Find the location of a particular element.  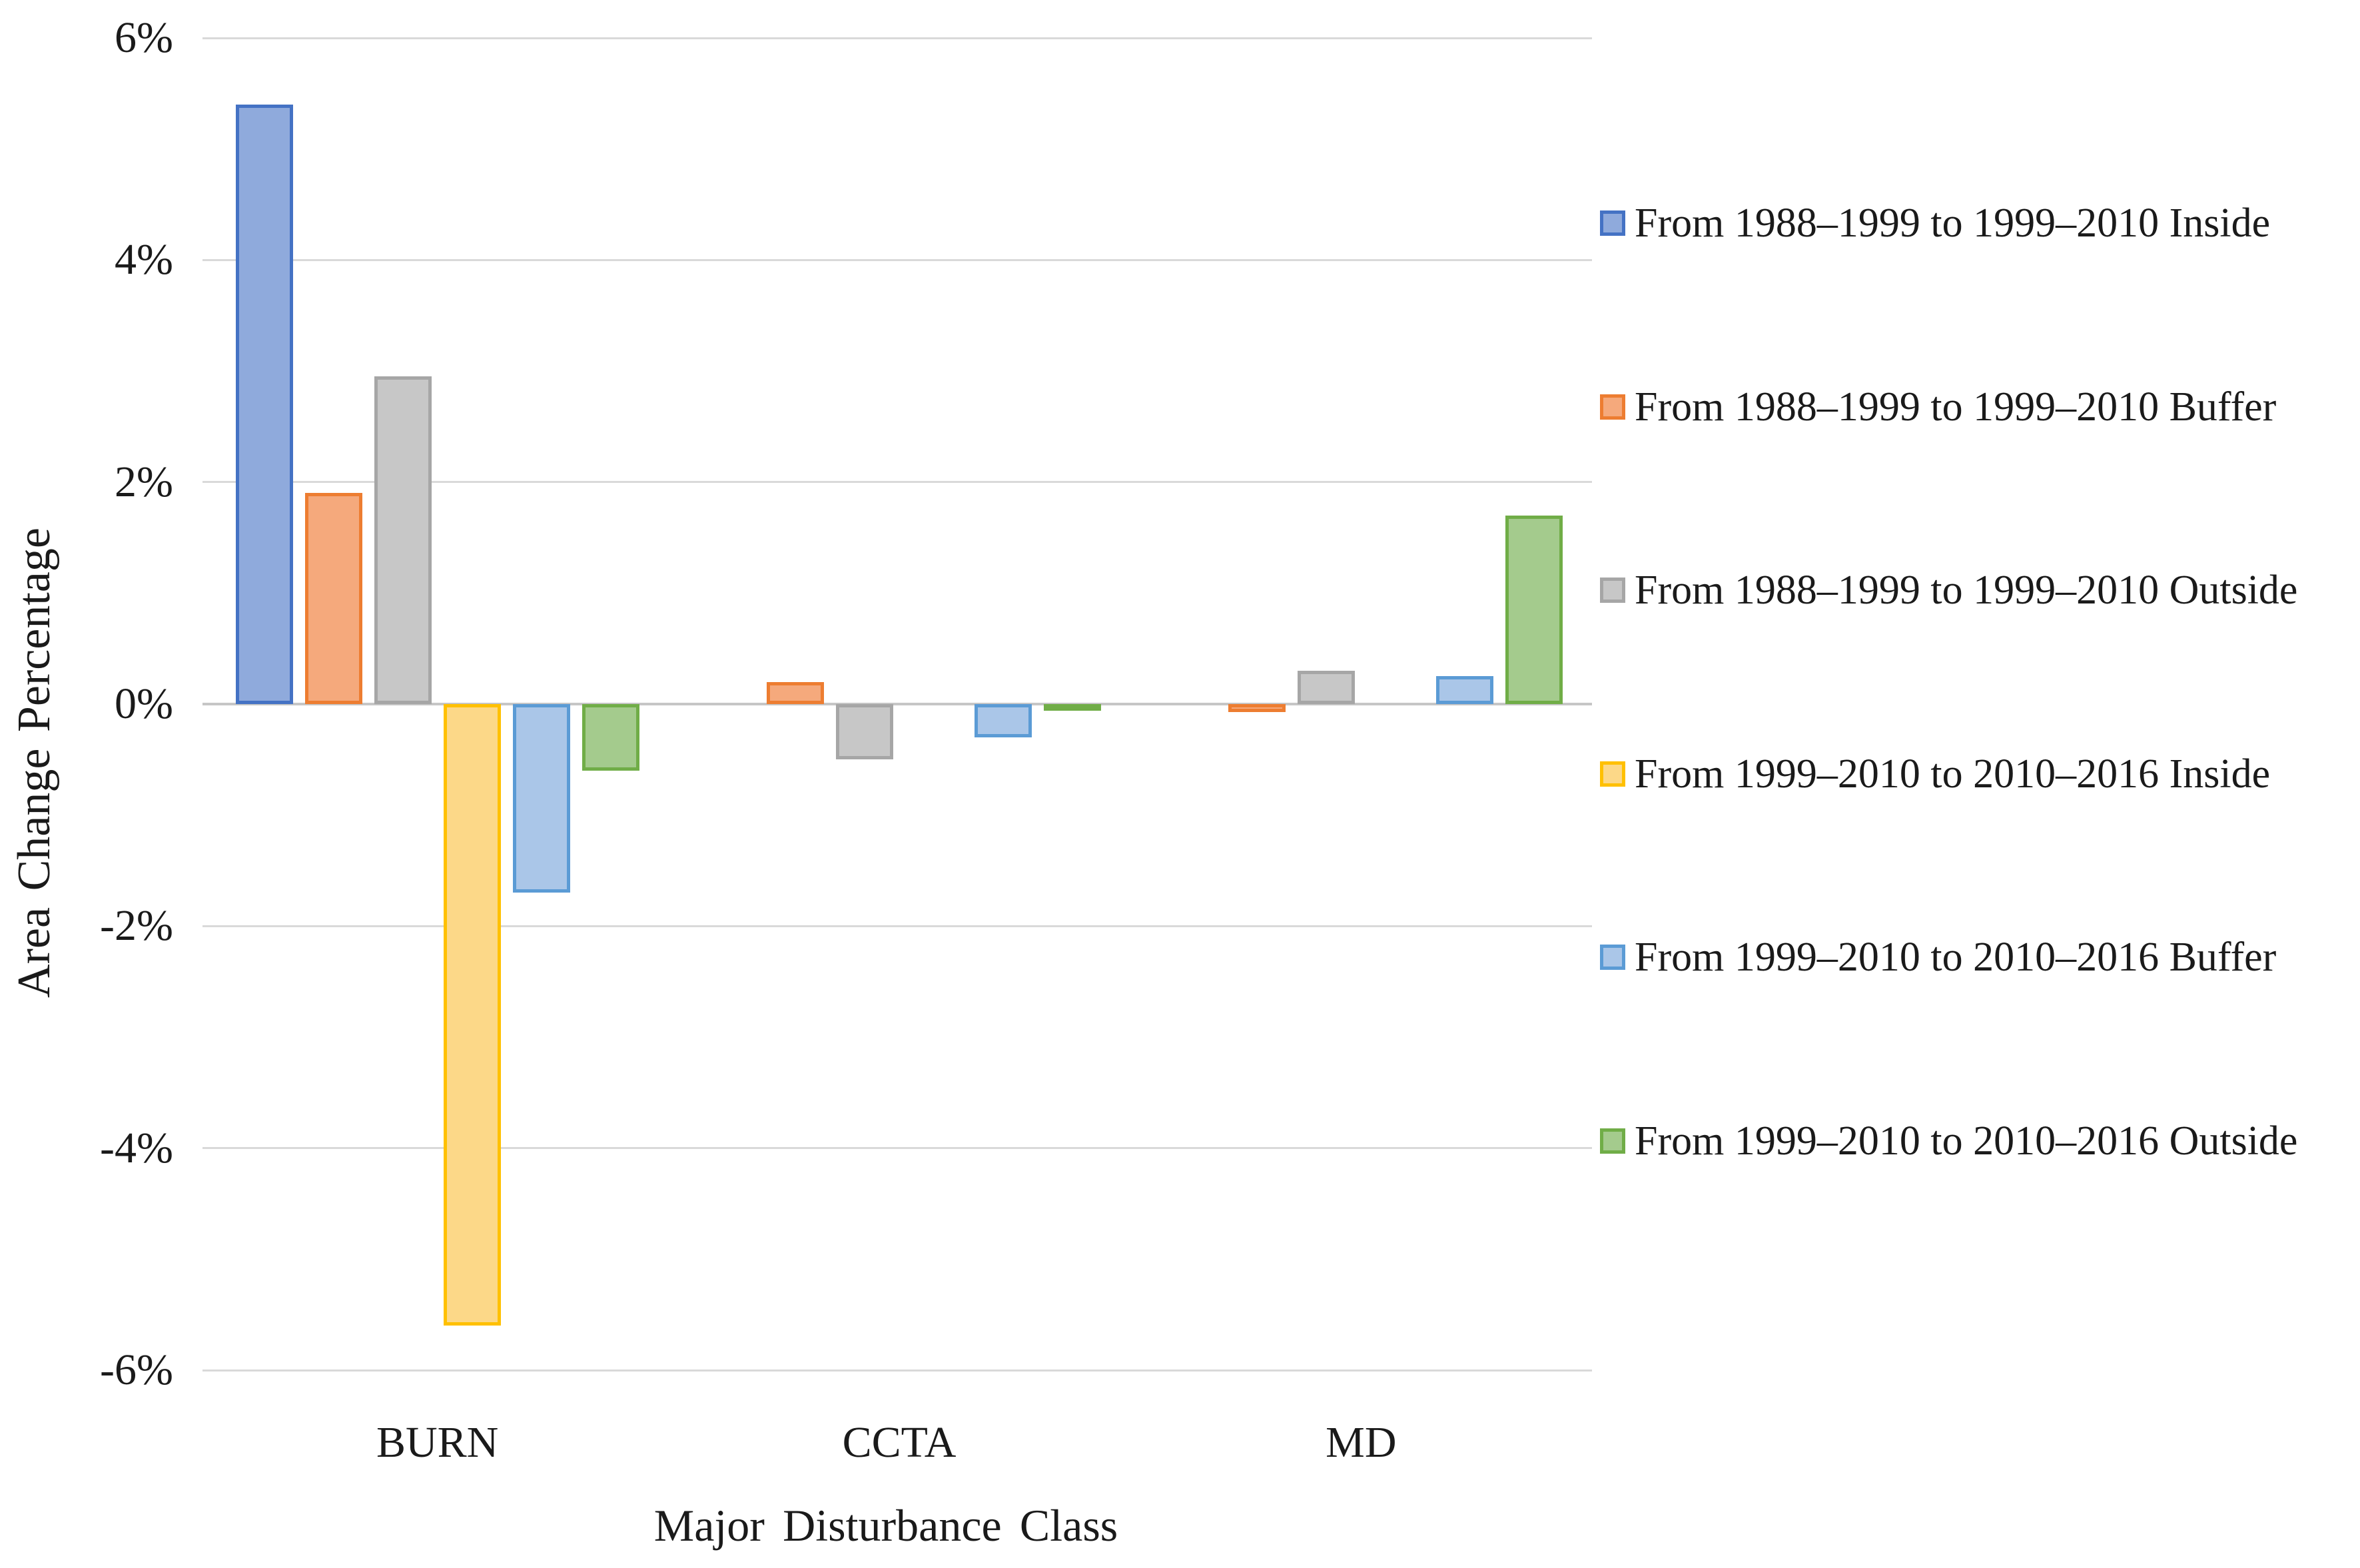

x-axis-title: Major Disturbance Class is located at coordinates (885, 1525).